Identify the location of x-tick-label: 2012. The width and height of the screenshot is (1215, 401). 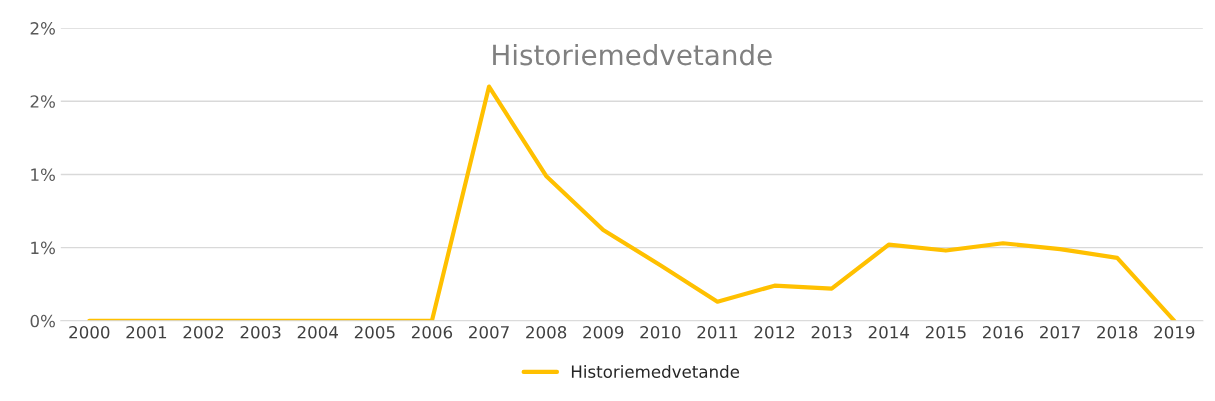
(774, 332).